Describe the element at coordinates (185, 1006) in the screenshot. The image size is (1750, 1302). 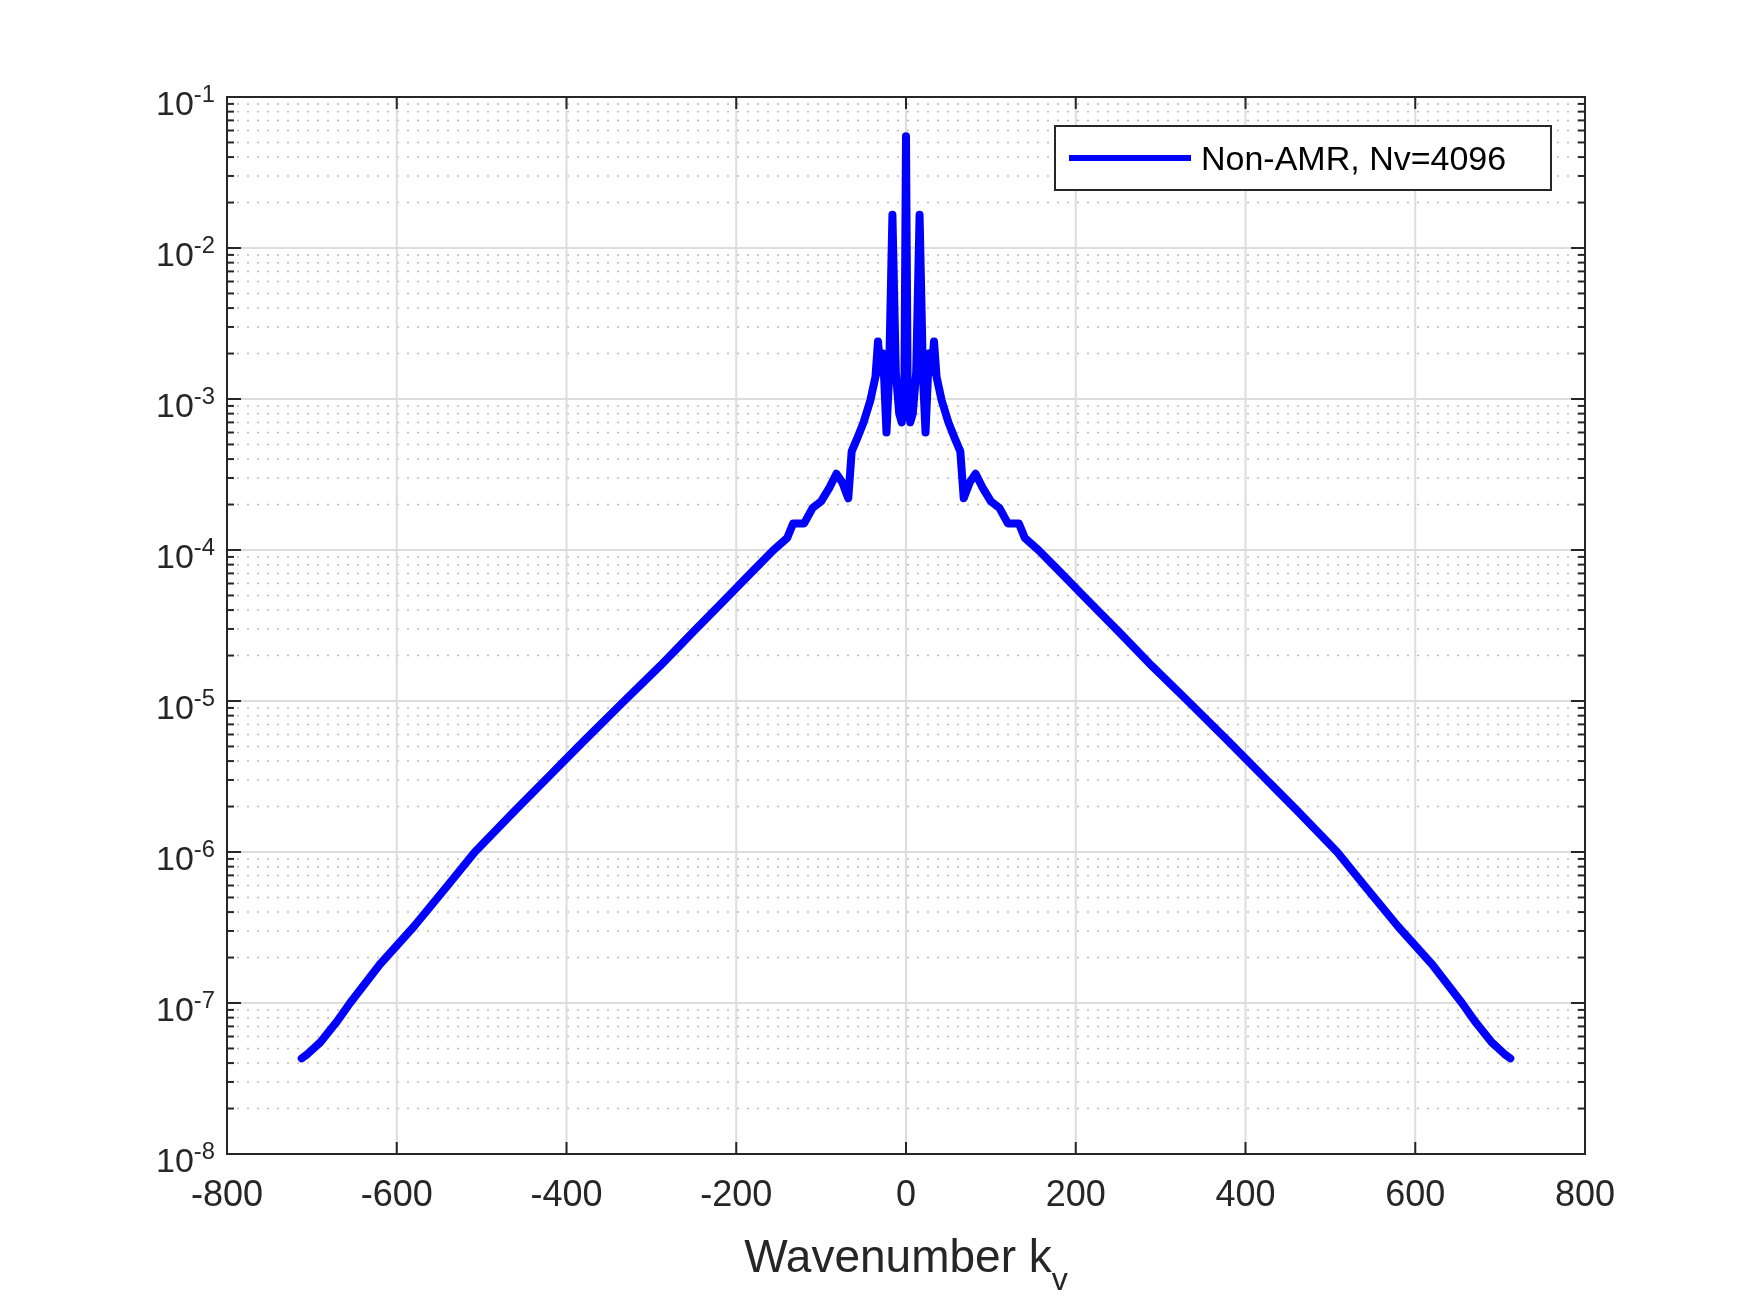
I see `y-tick-label: 10$^{-7}$` at that location.